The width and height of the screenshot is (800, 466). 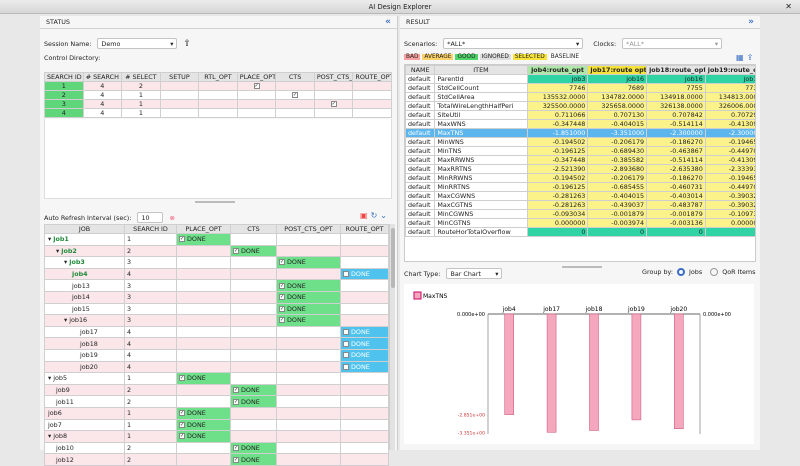 I want to click on tree-row: ▾ job3 3 ✓ DONE, so click(x=216, y=262).